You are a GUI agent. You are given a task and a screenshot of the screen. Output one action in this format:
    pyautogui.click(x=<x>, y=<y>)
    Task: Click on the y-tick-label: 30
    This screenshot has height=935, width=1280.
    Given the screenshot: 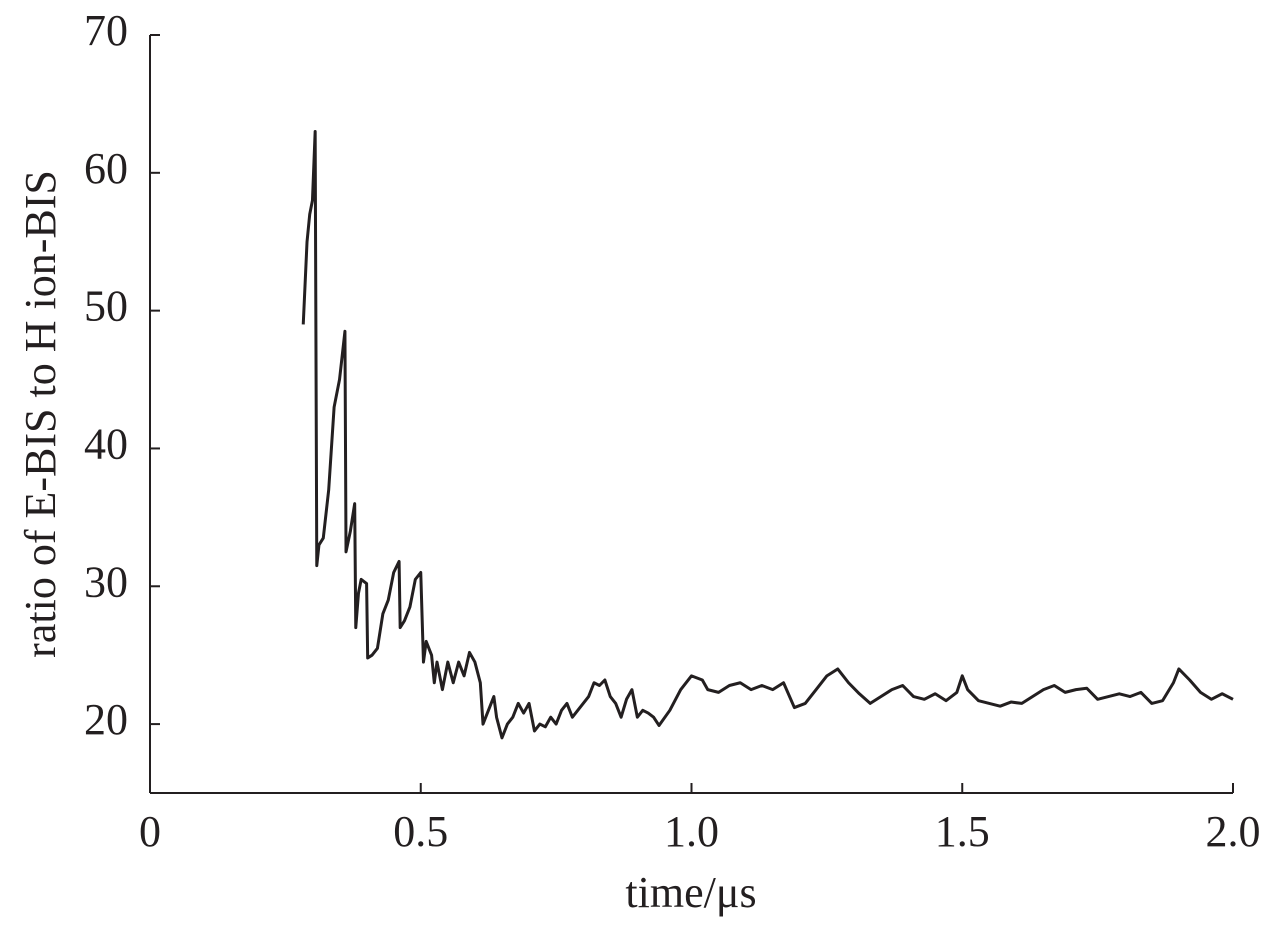 What is the action you would take?
    pyautogui.click(x=106, y=581)
    